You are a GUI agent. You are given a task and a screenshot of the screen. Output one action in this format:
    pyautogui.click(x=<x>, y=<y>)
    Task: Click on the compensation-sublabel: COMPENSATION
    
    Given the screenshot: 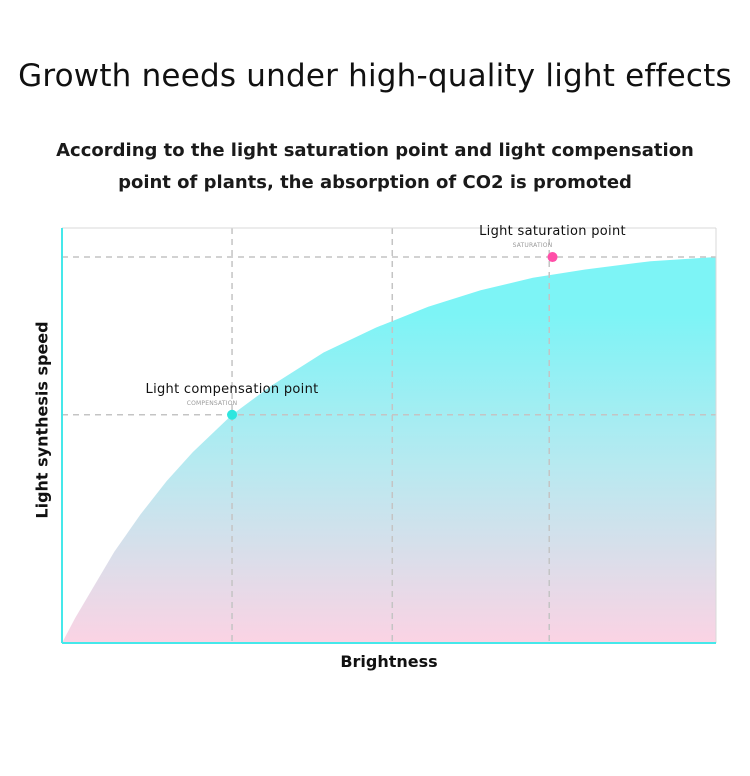 What is the action you would take?
    pyautogui.click(x=212, y=403)
    